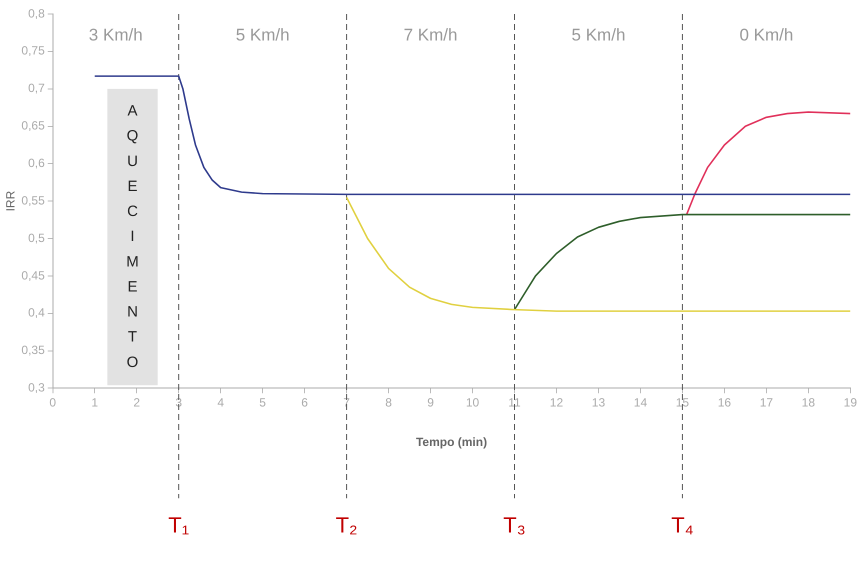 The height and width of the screenshot is (564, 860). What do you see at coordinates (33, 125) in the screenshot?
I see `y-tick-label: 0,65` at bounding box center [33, 125].